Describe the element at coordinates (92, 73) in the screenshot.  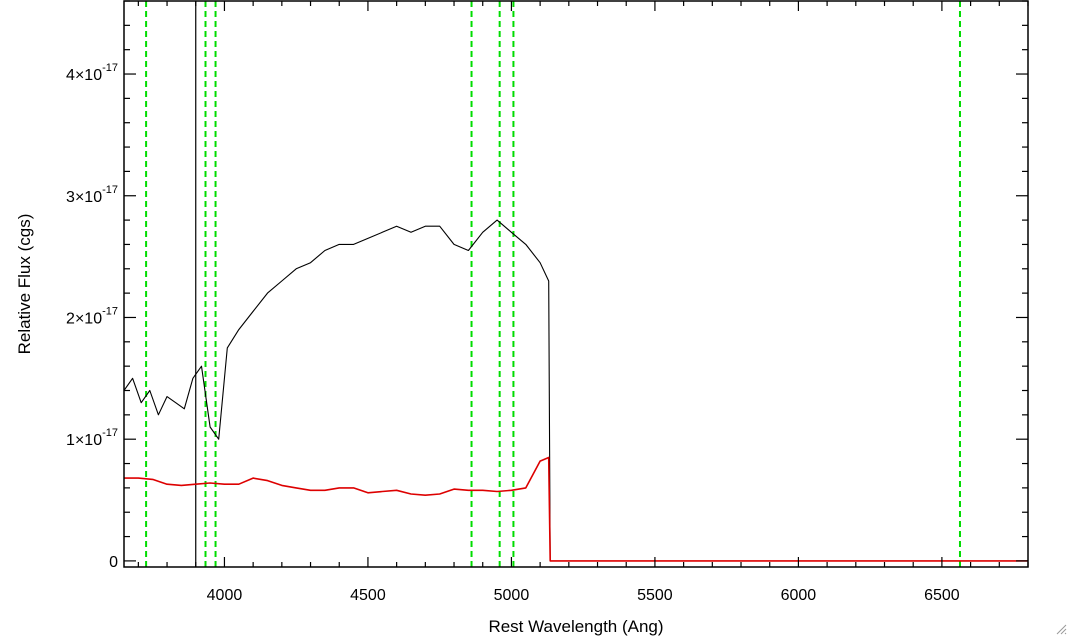
I see `y-tick-label: 4×10⁻¹⁷` at that location.